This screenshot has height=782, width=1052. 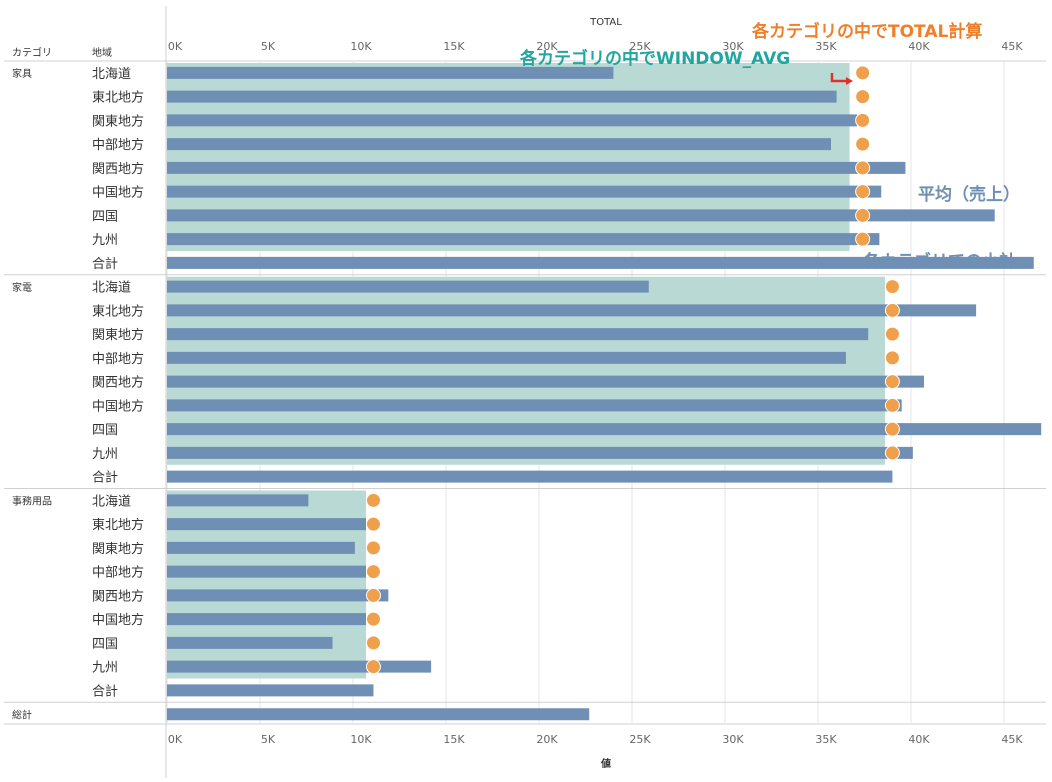 I want to click on bottom-tick-label: 15K, so click(x=454, y=739).